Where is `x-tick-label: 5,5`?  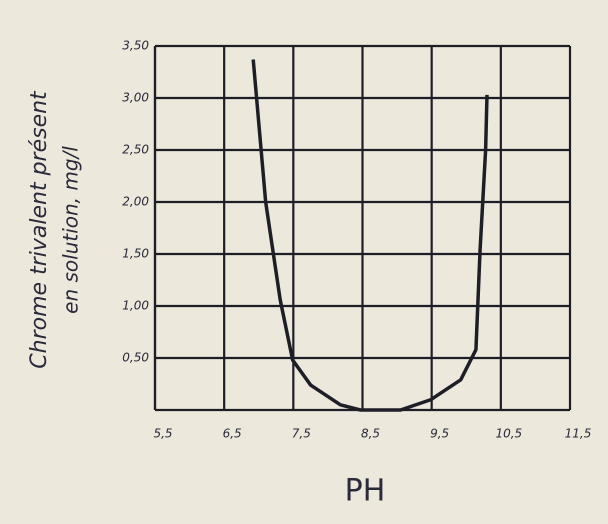 x-tick-label: 5,5 is located at coordinates (162, 434).